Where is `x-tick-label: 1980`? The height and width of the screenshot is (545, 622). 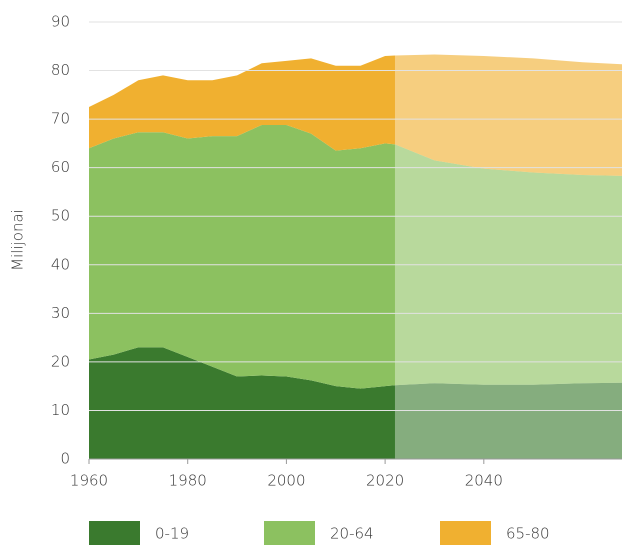 x-tick-label: 1980 is located at coordinates (188, 481).